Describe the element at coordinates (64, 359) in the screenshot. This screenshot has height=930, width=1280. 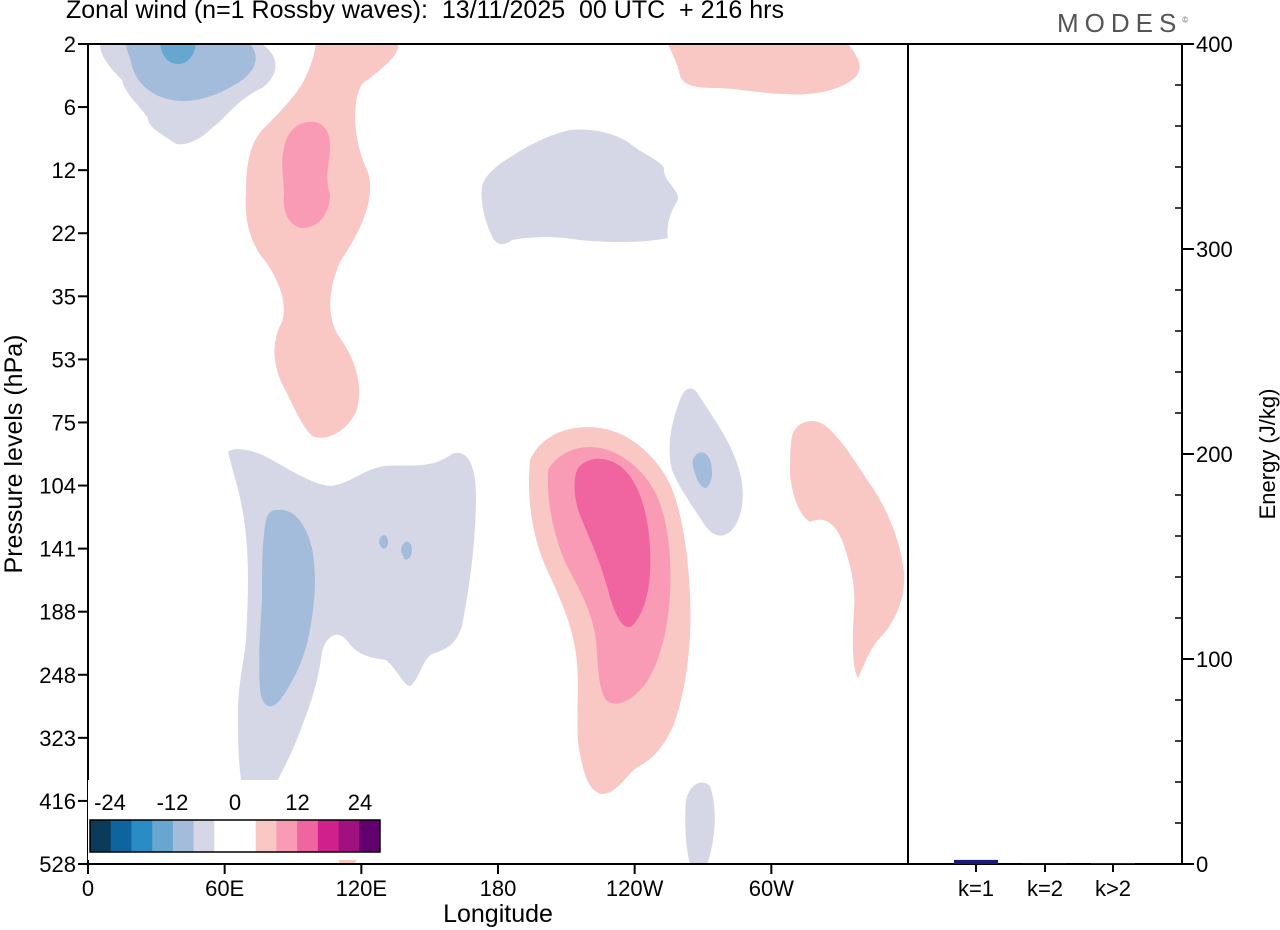
I see `y-tick-label: 53` at that location.